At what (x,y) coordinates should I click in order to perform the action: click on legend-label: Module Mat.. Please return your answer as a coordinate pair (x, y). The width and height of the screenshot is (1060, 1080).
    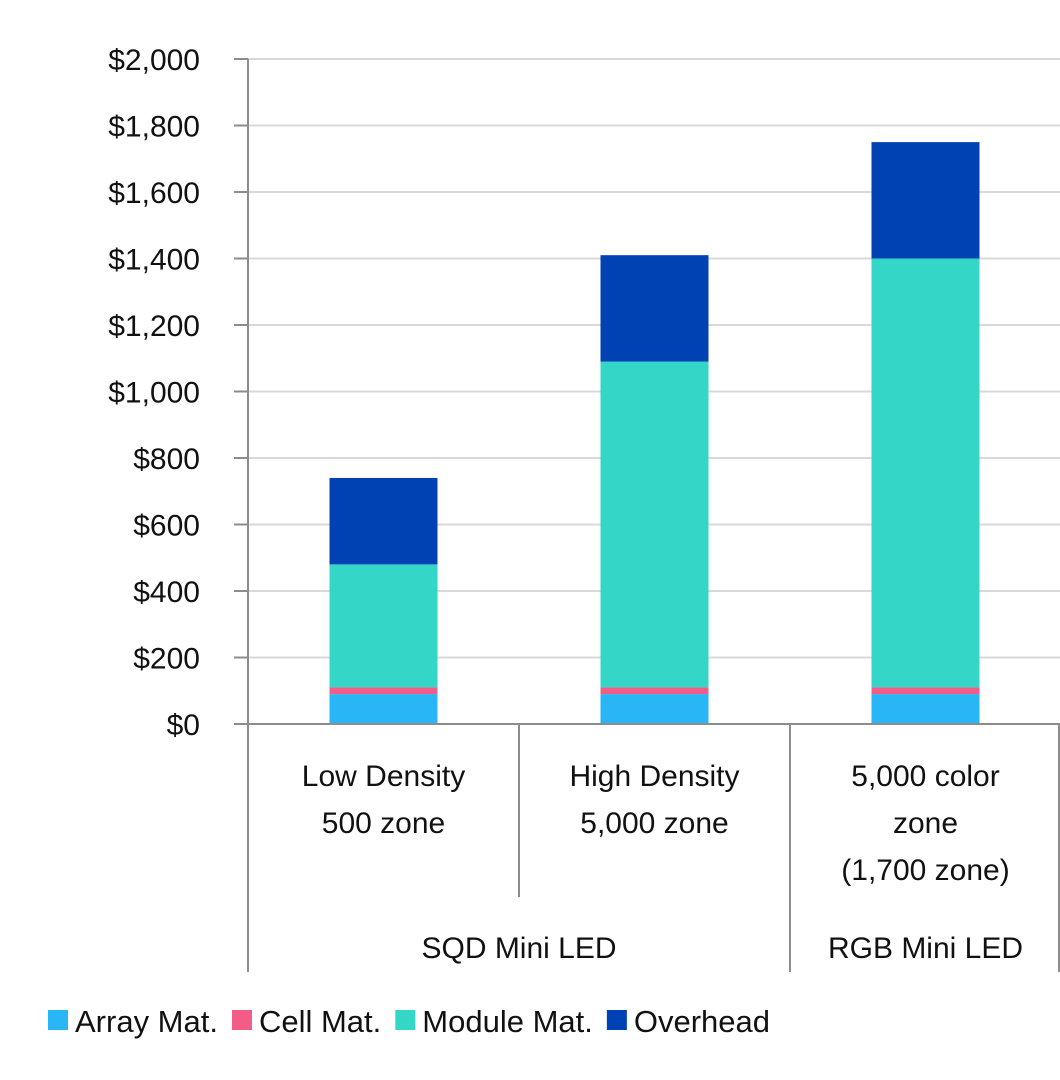
    Looking at the image, I should click on (507, 1021).